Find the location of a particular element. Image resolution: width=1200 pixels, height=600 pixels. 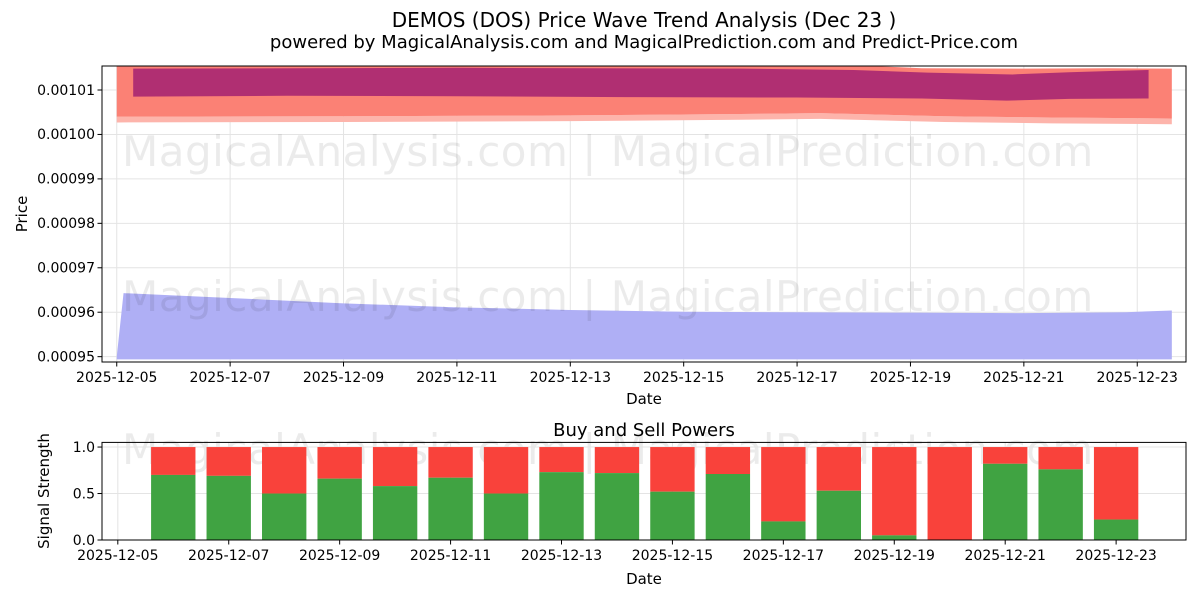

buy-band is located at coordinates (644, 326).